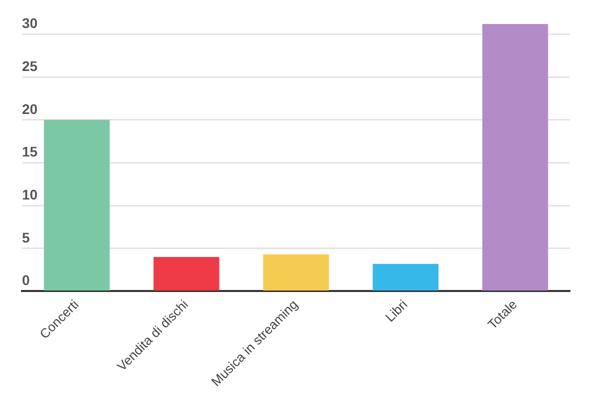  What do you see at coordinates (30, 152) in the screenshot?
I see `y-tick-label: 15` at bounding box center [30, 152].